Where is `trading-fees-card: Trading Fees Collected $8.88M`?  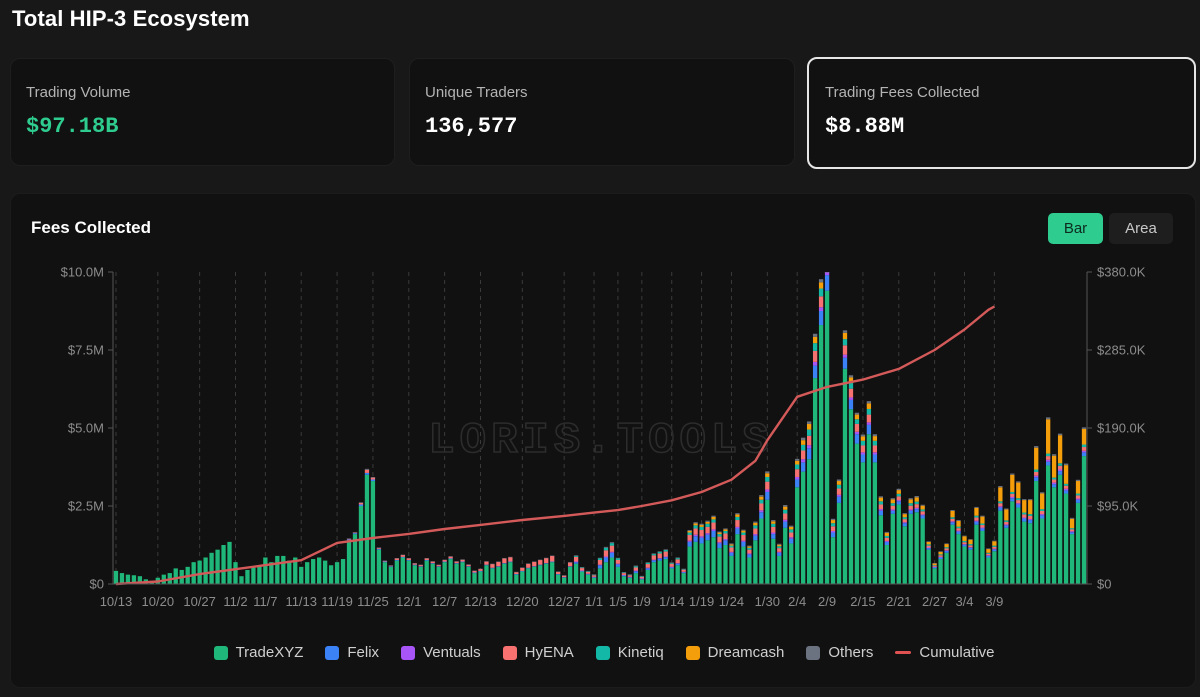 trading-fees-card: Trading Fees Collected $8.88M is located at coordinates (1001, 113).